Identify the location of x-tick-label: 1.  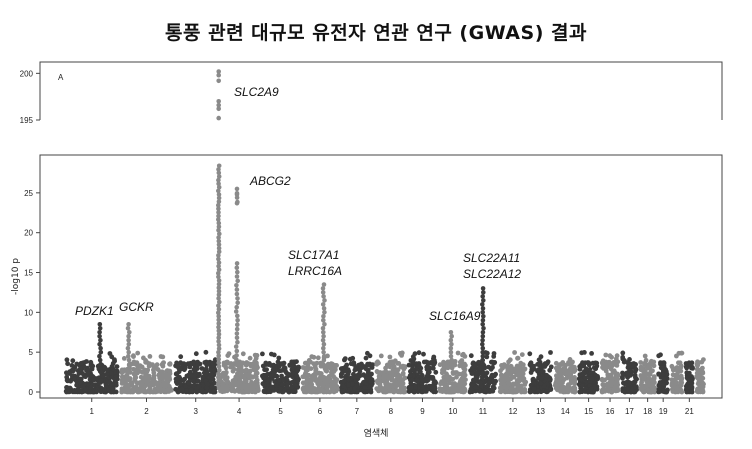
(92, 411).